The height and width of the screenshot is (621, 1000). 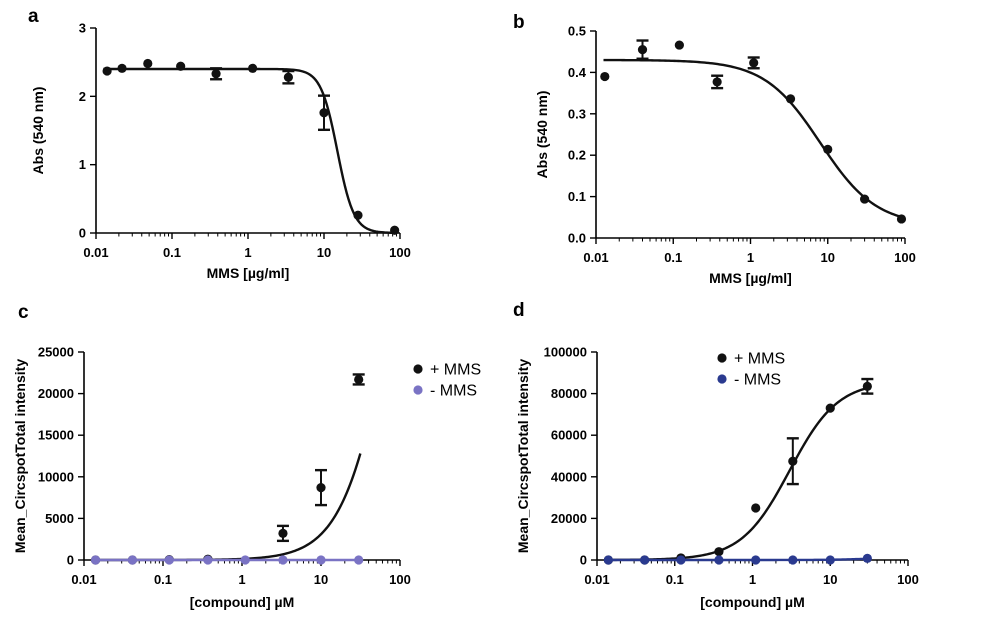 I want to click on y-axis-title: Mean_CircspotTotal intensity, so click(x=523, y=456).